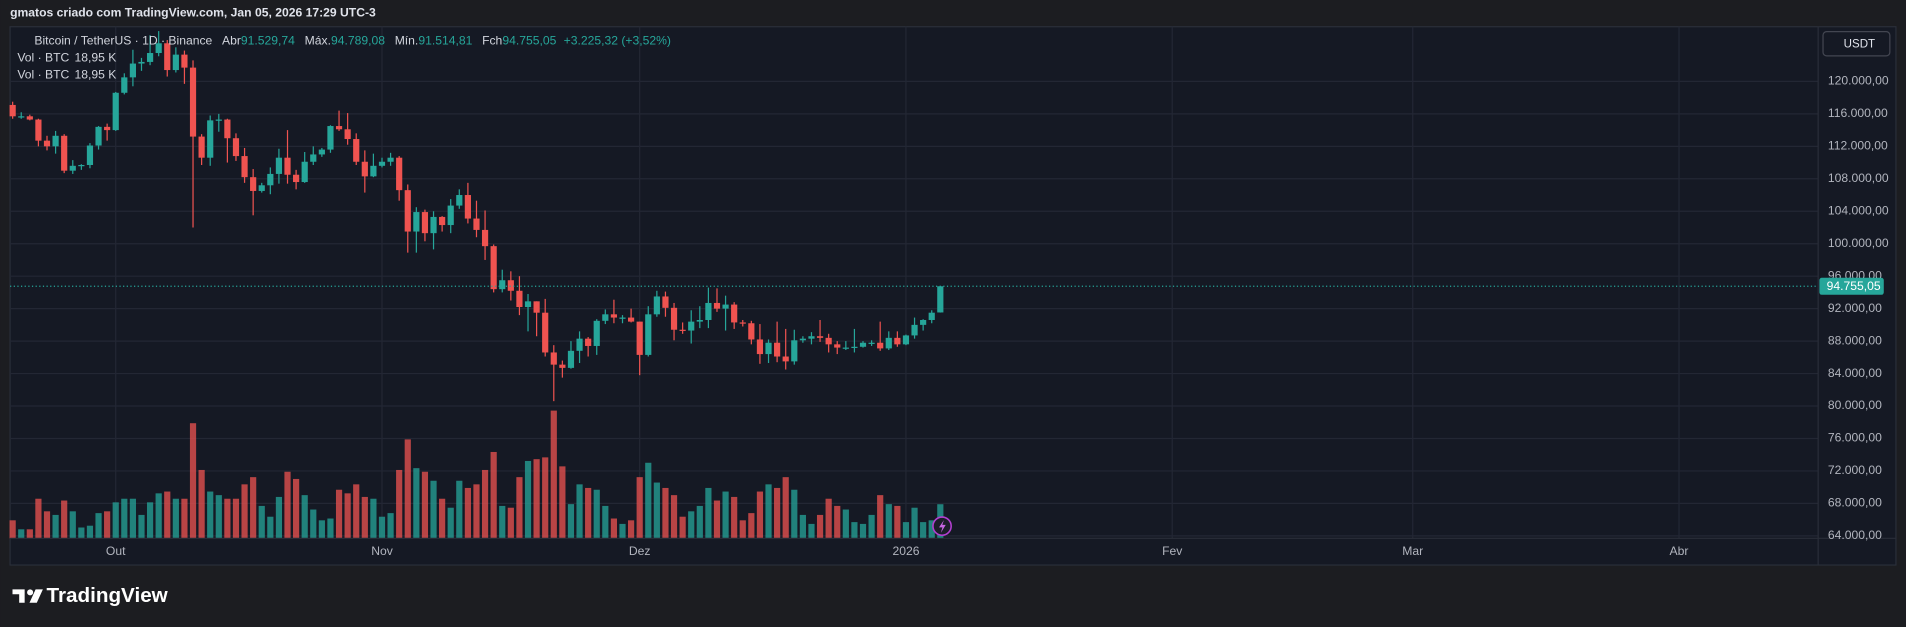 Image resolution: width=1906 pixels, height=627 pixels. I want to click on legend-value: 94.755,05, so click(529, 41).